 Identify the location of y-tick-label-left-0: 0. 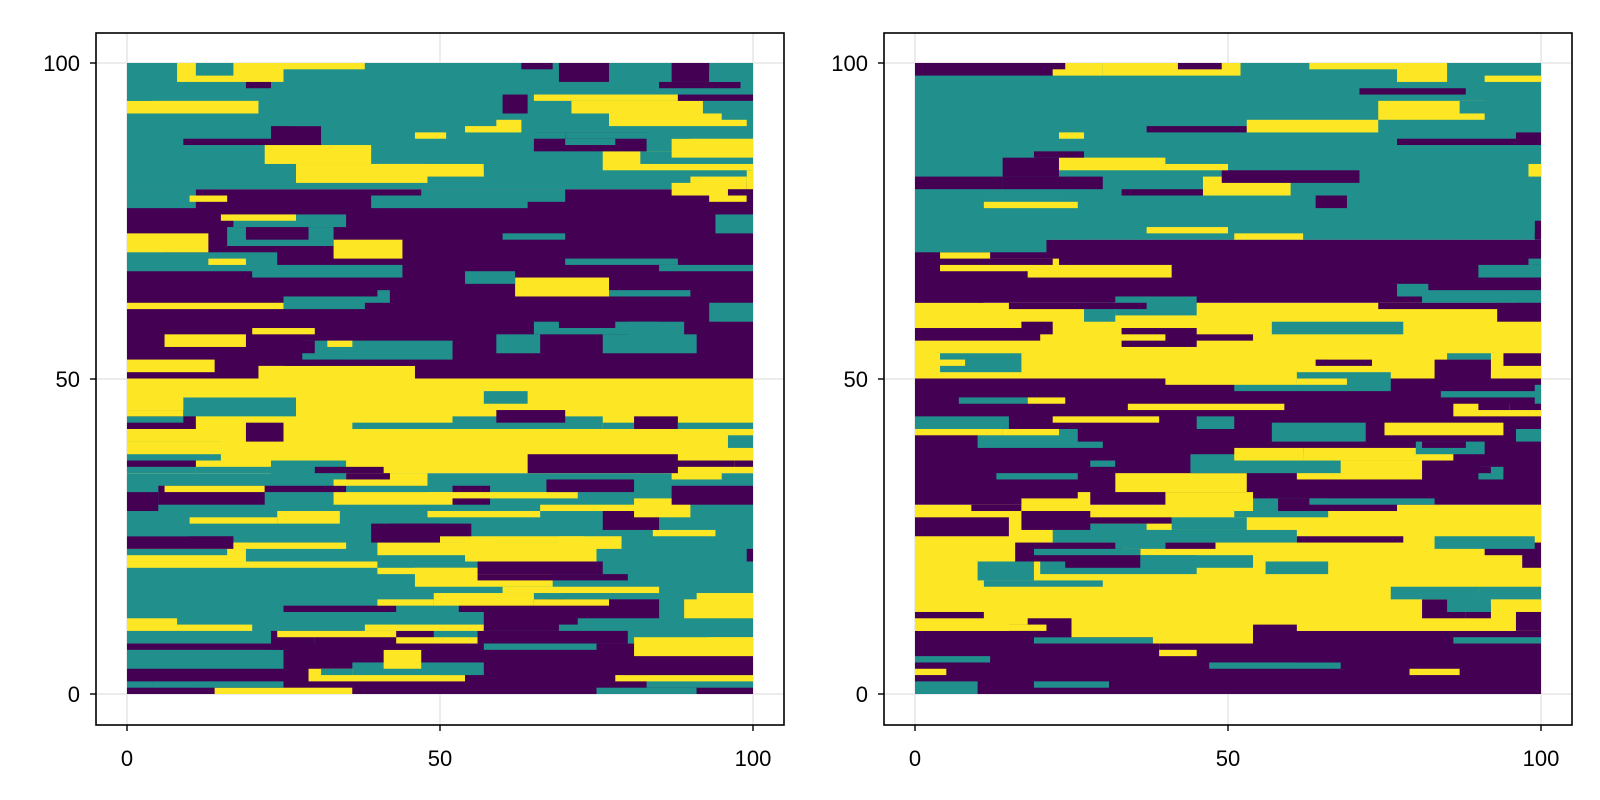
(74, 694).